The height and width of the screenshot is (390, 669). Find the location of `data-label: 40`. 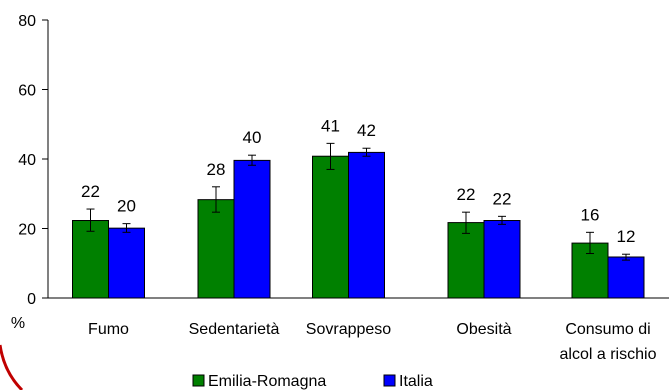

data-label: 40 is located at coordinates (252, 137).